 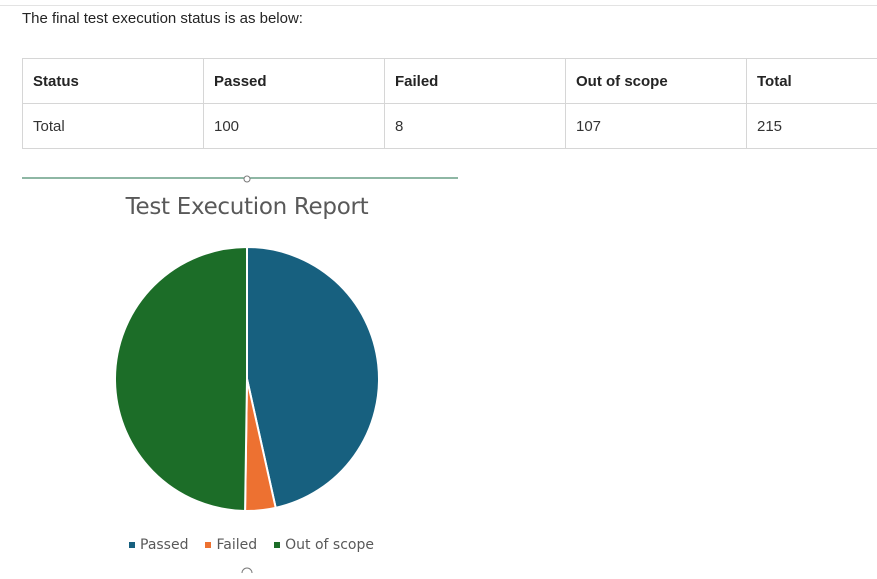 I want to click on header-failed: Failed, so click(x=475, y=81).